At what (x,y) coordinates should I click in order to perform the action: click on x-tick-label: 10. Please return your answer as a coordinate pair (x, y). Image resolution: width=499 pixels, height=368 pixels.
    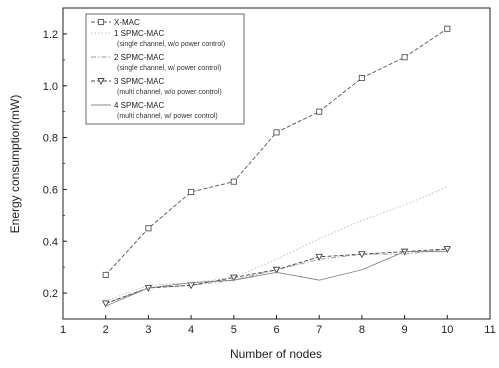
    Looking at the image, I should click on (447, 330).